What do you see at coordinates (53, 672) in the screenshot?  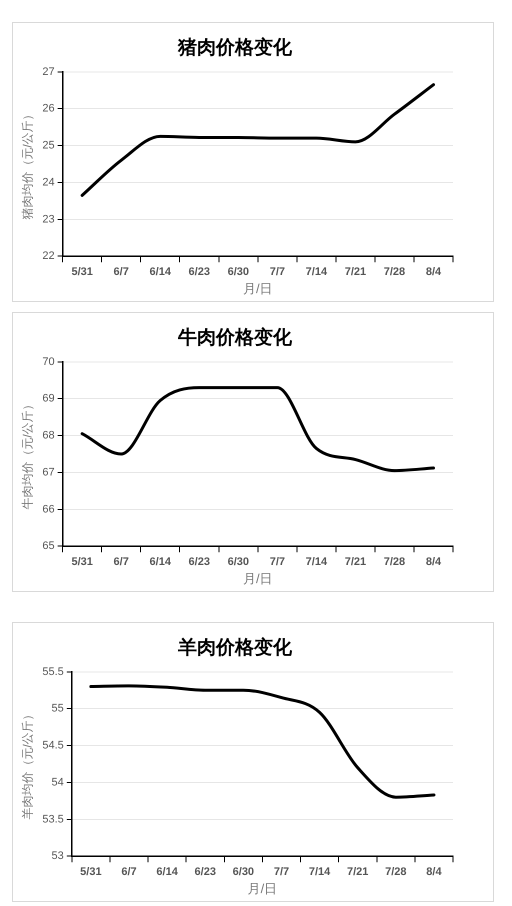 I see `y-tick-label: 55.5` at bounding box center [53, 672].